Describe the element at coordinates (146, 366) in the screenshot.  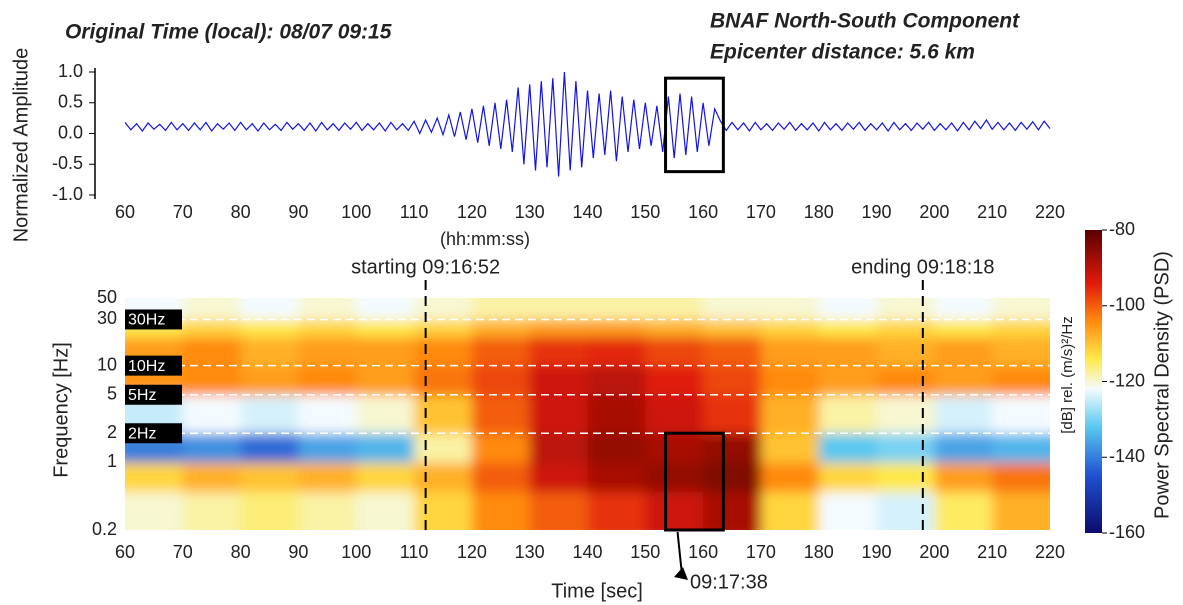
I see `ref-label: 10Hz` at that location.